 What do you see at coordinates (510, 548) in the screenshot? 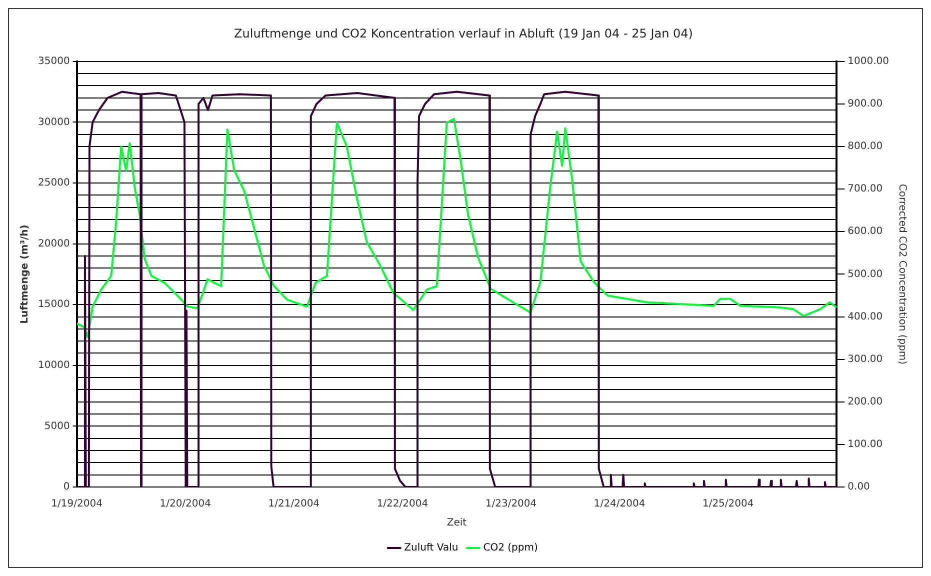
I see `legend-label: CO2 (ppm)` at bounding box center [510, 548].